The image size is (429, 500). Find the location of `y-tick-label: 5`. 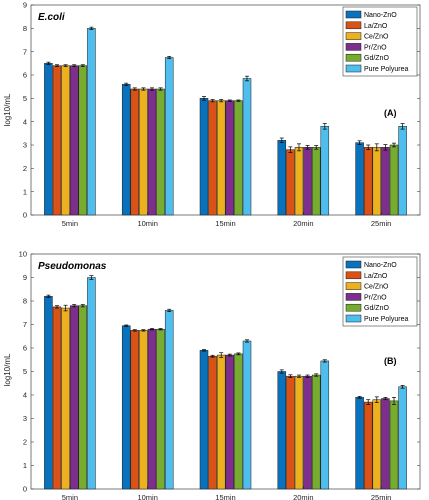

y-tick-label: 5 is located at coordinates (25, 371).